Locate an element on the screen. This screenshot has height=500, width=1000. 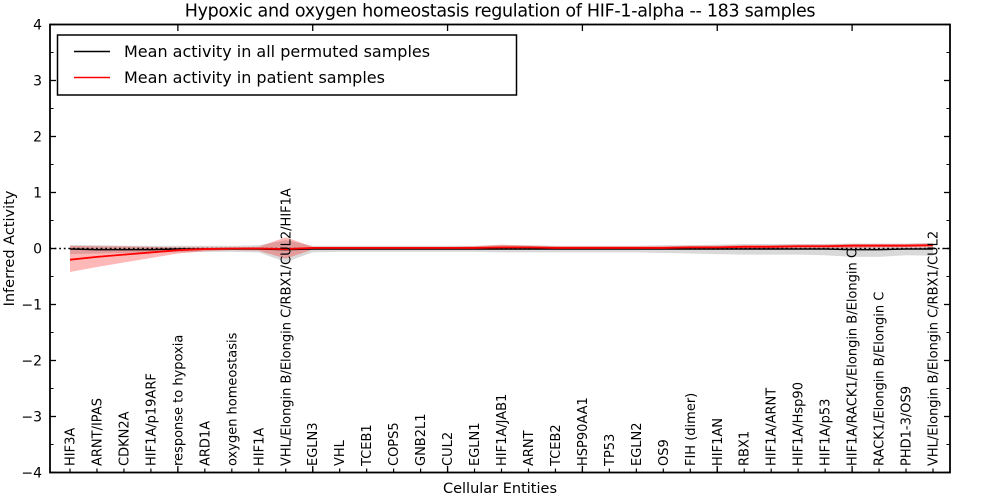
y-tick-label: 1 is located at coordinates (37, 194).